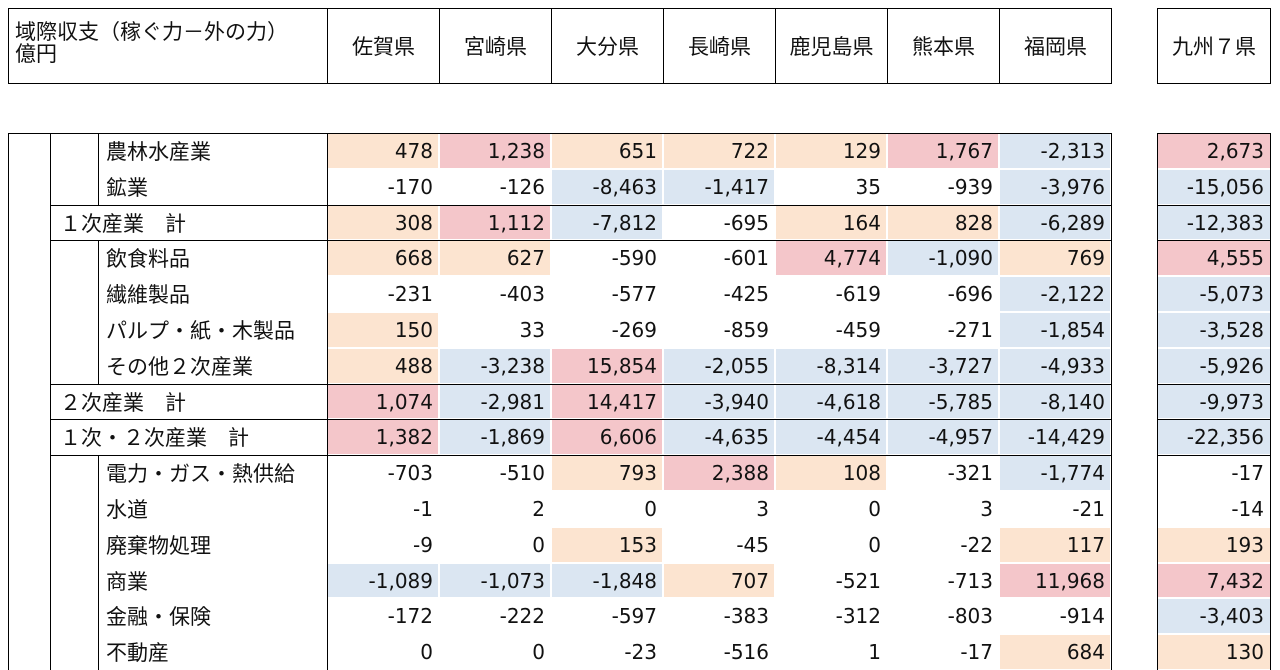  What do you see at coordinates (607, 437) in the screenshot?
I see `value-cell-oita: 6,606` at bounding box center [607, 437].